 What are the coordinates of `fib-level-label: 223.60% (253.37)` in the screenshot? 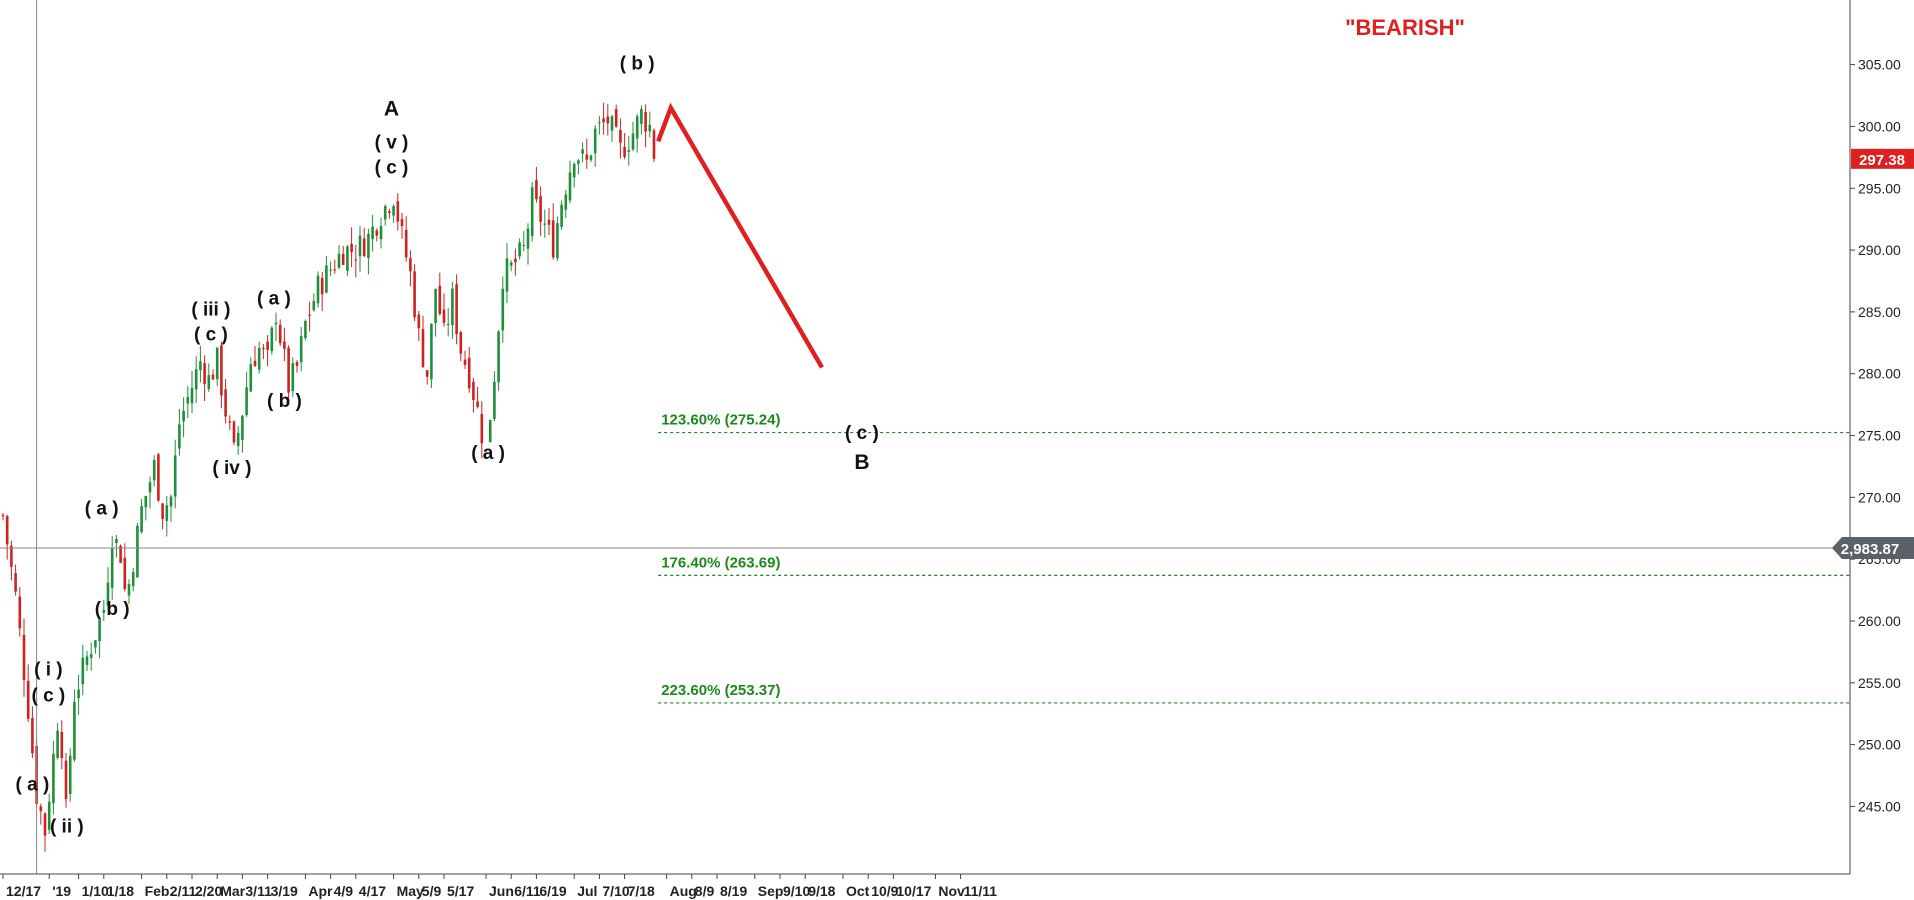 It's located at (720, 690).